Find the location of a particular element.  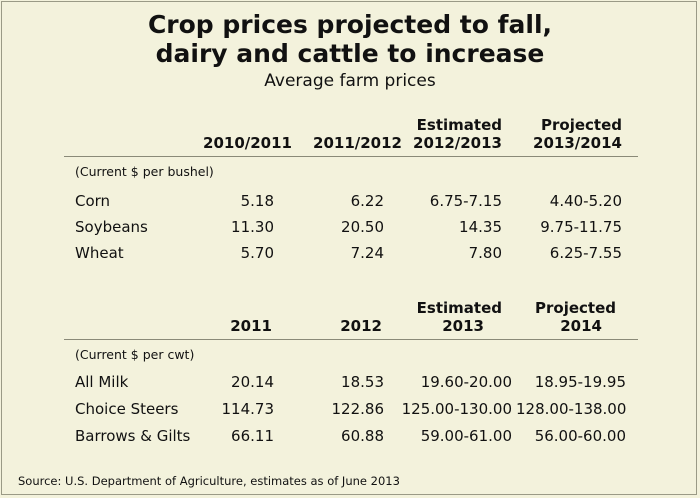

table-cell: 114.73 is located at coordinates (248, 409).